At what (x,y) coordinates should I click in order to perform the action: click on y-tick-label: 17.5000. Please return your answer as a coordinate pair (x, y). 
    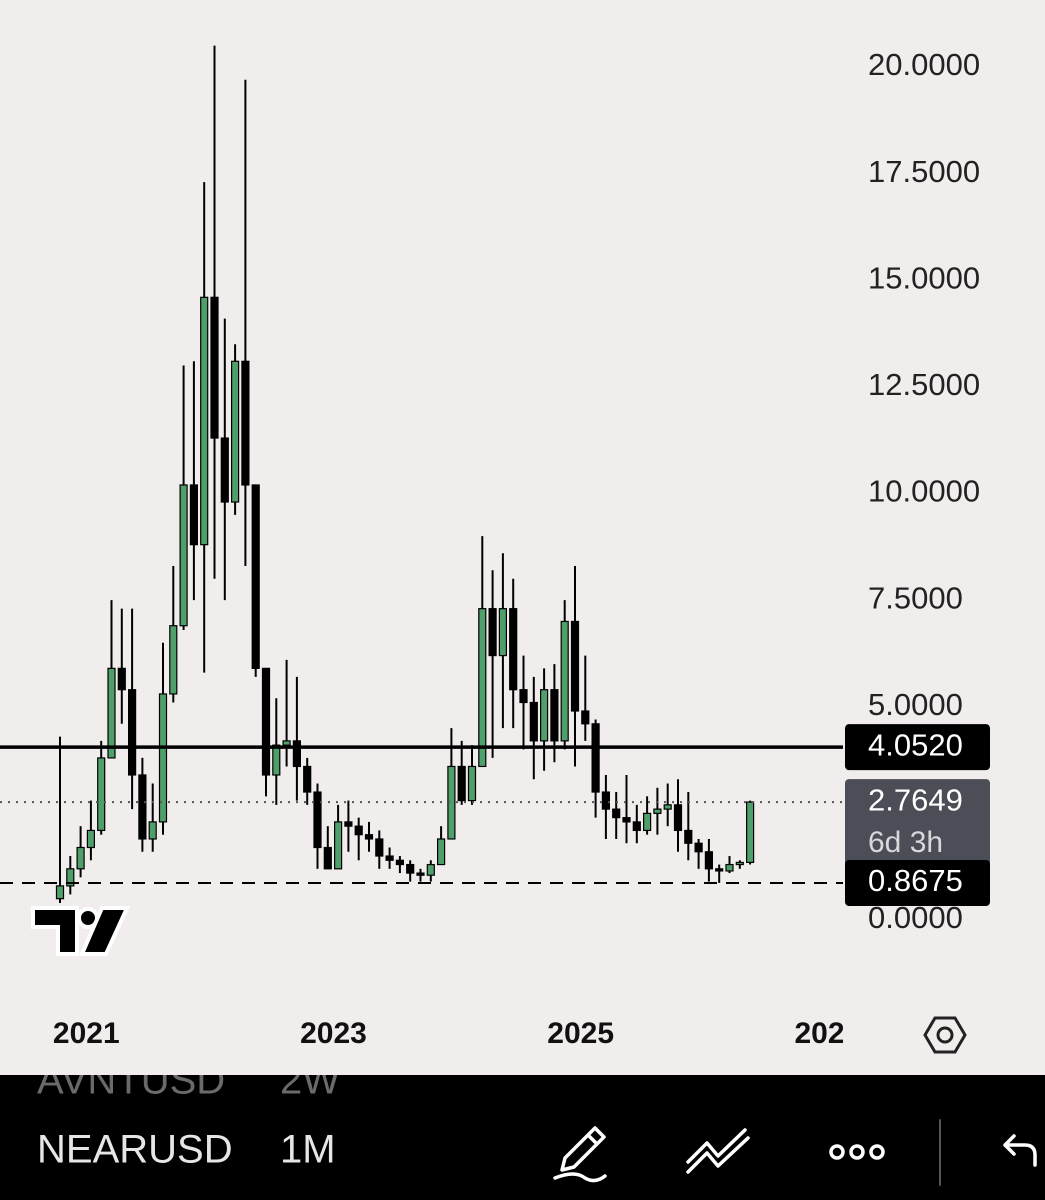
    Looking at the image, I should click on (924, 171).